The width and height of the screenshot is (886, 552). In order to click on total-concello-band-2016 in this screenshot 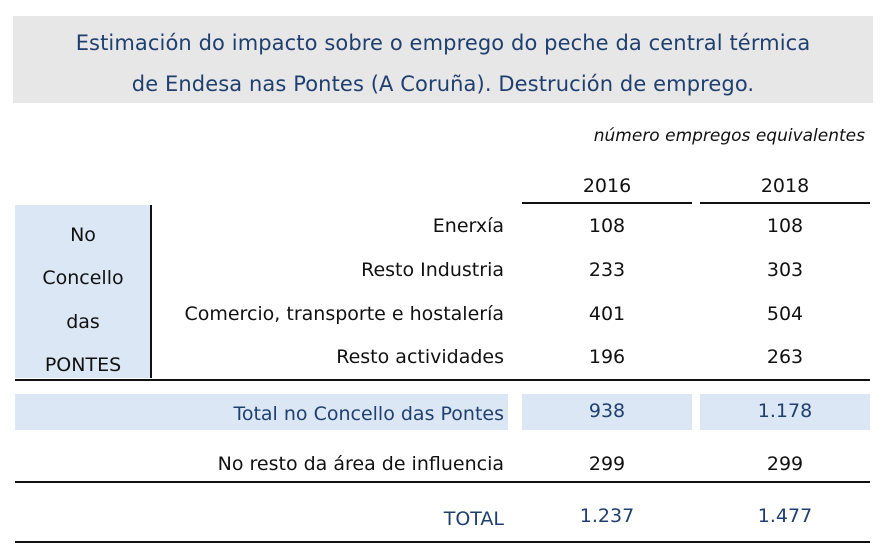, I will do `click(607, 412)`.